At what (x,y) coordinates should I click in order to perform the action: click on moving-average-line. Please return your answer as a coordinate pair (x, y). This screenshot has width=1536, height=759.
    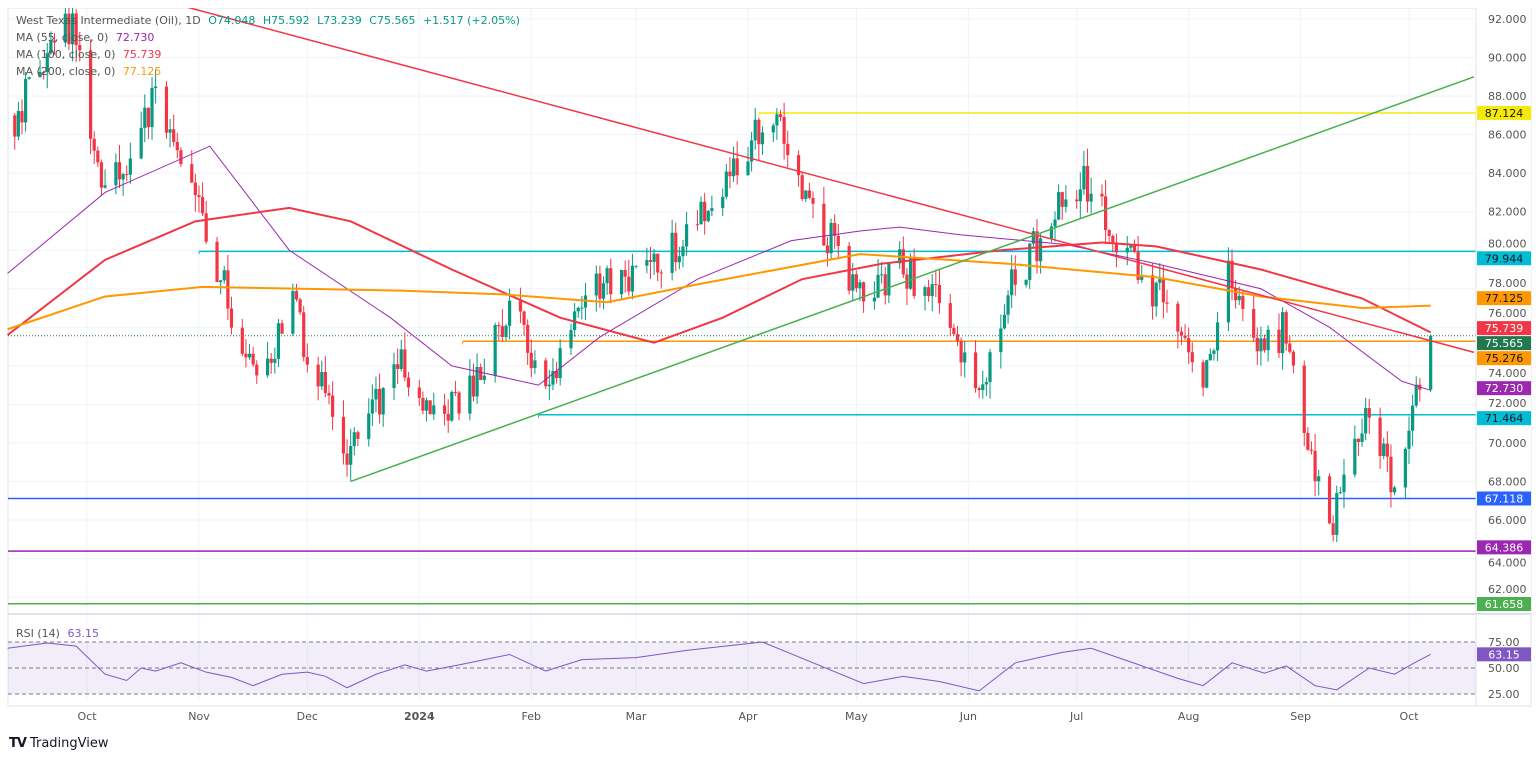
    Looking at the image, I should click on (719, 292).